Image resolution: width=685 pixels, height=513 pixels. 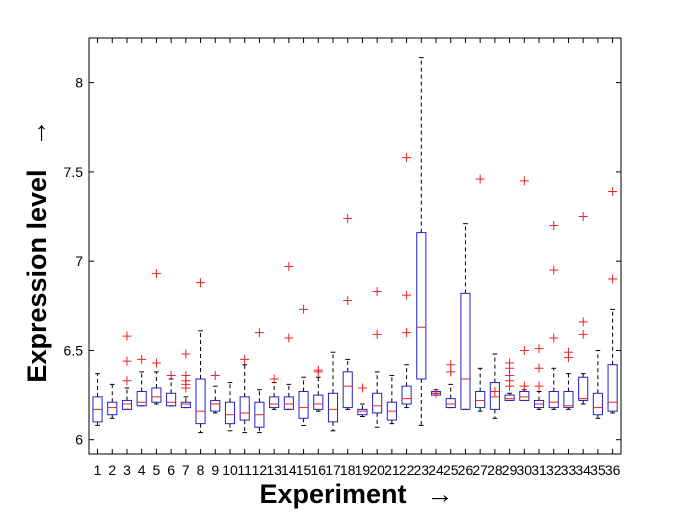 I want to click on x-tick-label: 31, so click(x=539, y=470).